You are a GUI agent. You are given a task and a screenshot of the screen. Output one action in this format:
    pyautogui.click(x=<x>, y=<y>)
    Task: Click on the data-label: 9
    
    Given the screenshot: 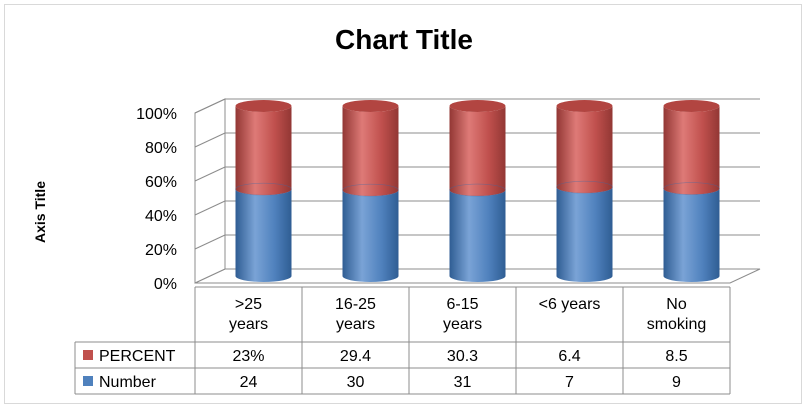 What is the action you would take?
    pyautogui.click(x=676, y=382)
    